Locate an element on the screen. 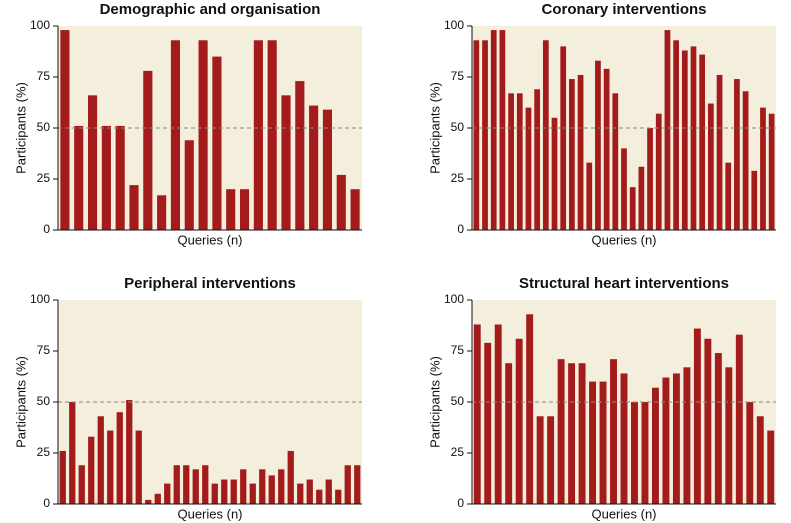 The image size is (791, 523). chart-title: Structural heart interventions is located at coordinates (624, 283).